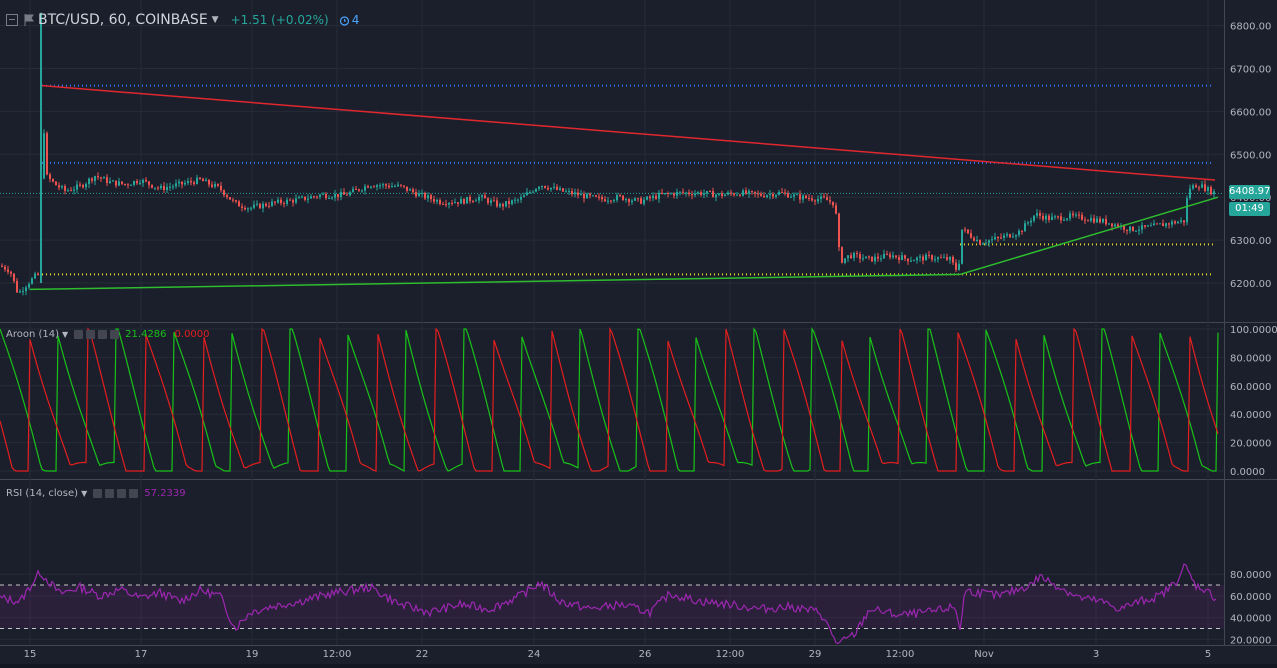  What do you see at coordinates (29, 20) in the screenshot?
I see `flag-icon` at bounding box center [29, 20].